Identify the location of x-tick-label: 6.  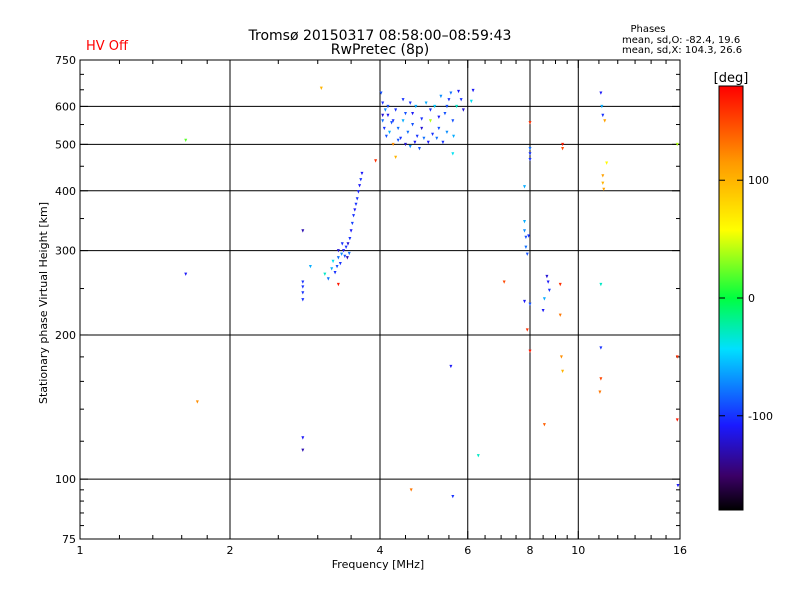
(467, 550).